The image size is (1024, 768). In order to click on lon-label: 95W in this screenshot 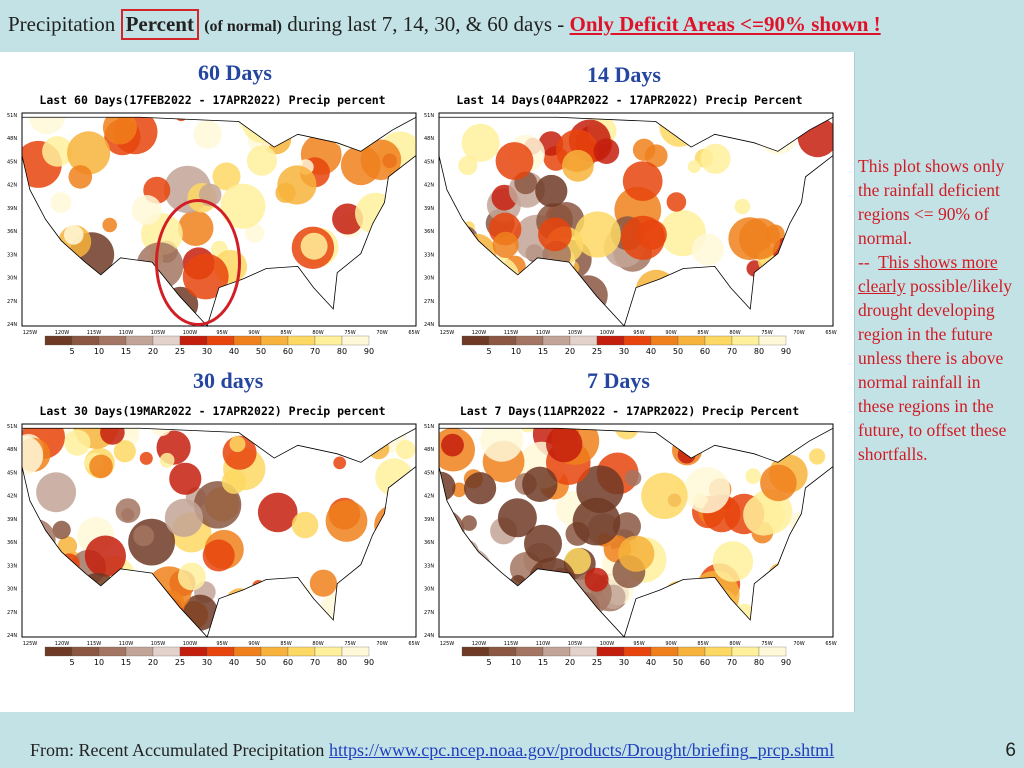, I will do `click(221, 644)`.